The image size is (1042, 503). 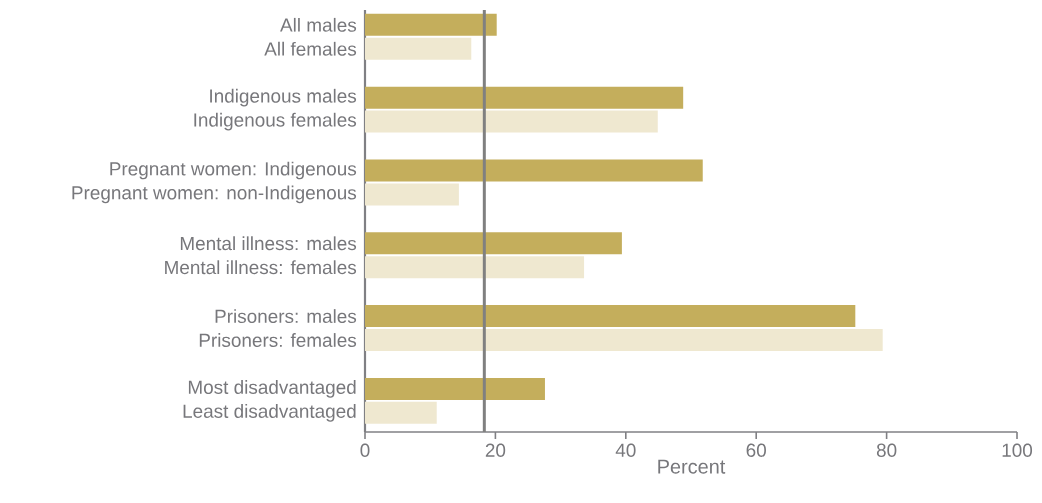 I want to click on x-tick-label: 20, so click(x=495, y=450).